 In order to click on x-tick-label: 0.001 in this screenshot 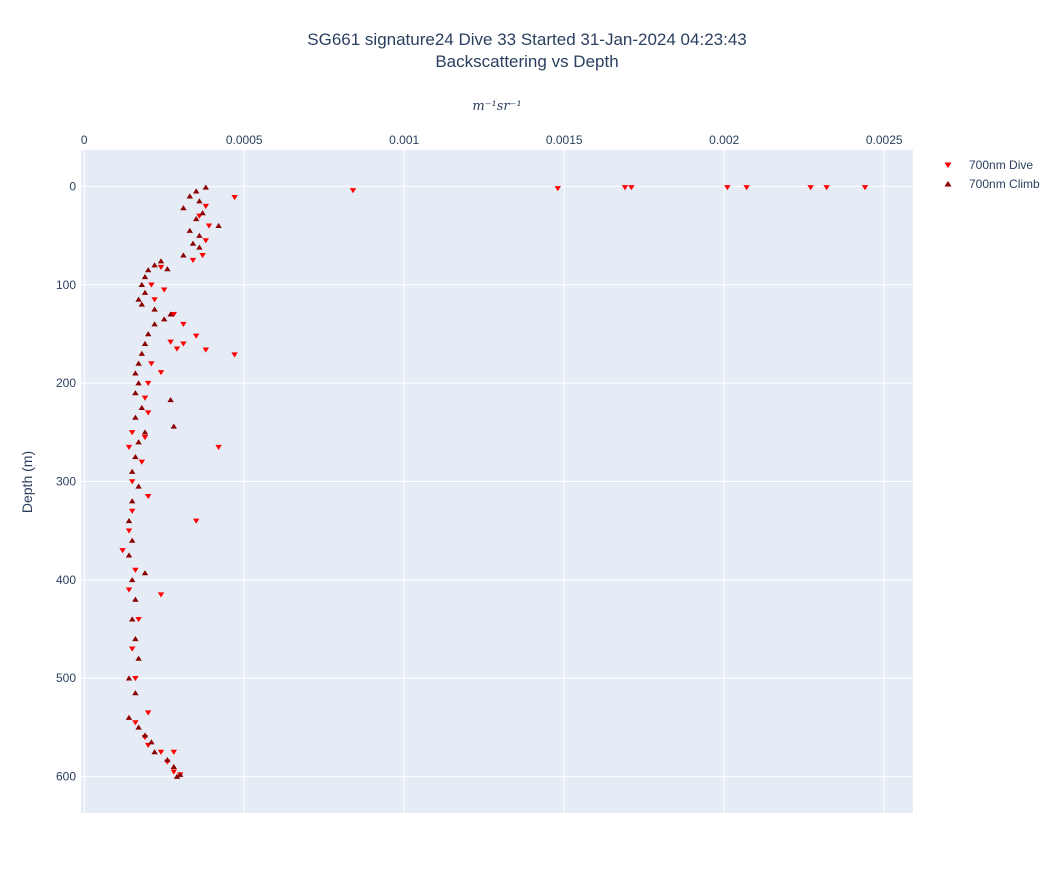, I will do `click(404, 140)`.